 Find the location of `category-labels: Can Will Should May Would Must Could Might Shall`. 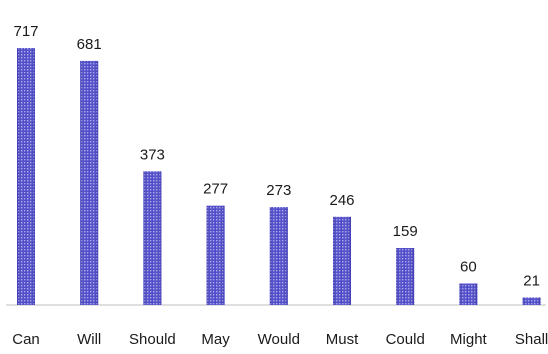

category-labels: Can Will Should May Would Must Could Might Shall is located at coordinates (280, 339).